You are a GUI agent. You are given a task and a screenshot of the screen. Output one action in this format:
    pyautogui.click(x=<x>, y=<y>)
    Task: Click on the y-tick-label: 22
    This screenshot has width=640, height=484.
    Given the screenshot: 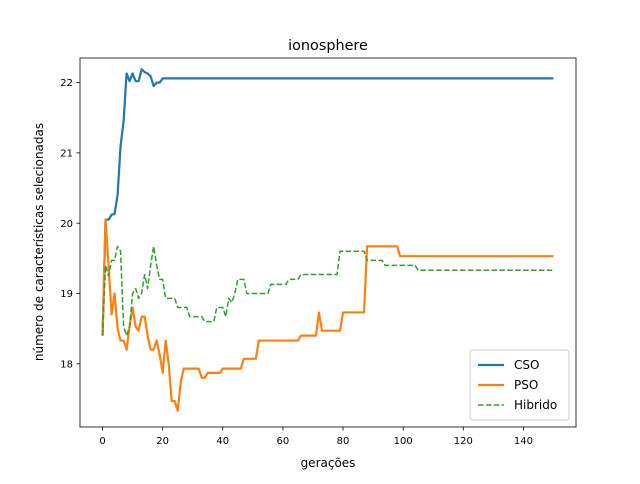 What is the action you would take?
    pyautogui.click(x=66, y=83)
    